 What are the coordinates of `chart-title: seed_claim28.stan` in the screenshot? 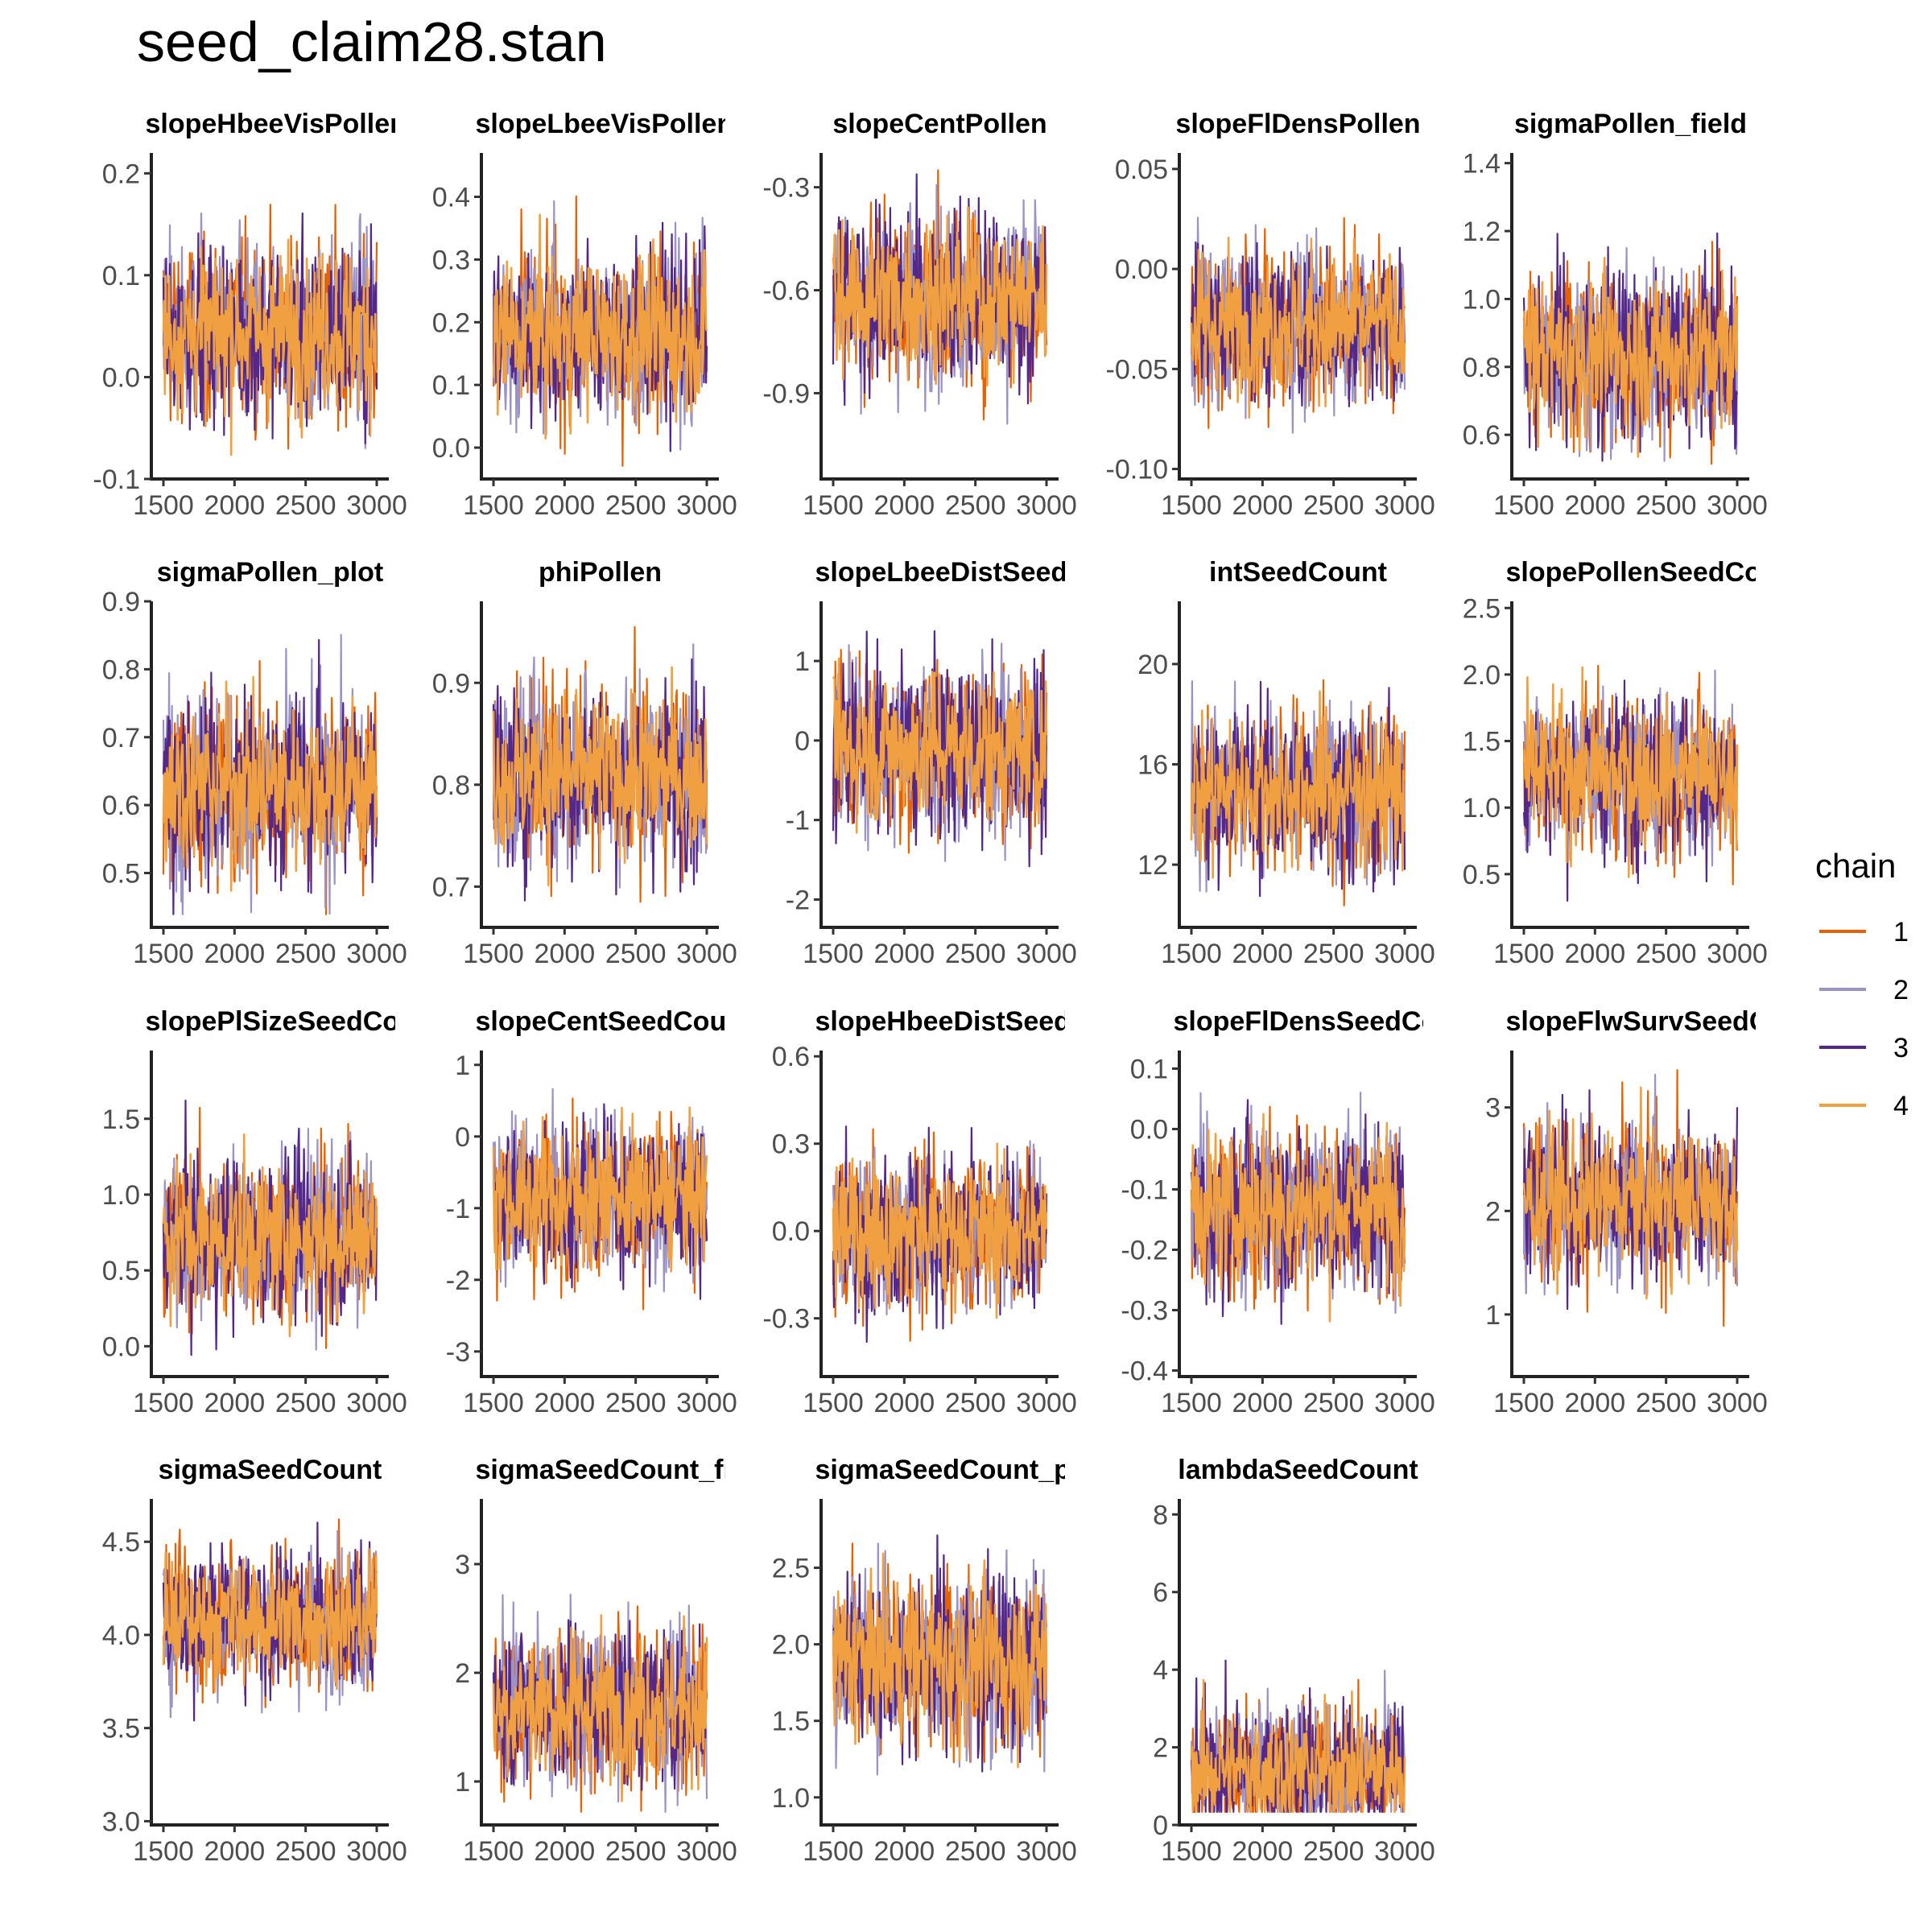 It's located at (372, 41).